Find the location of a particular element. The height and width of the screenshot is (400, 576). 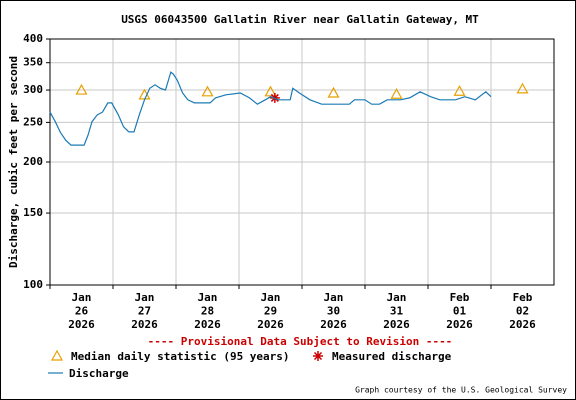

legend-label: Measured discharge is located at coordinates (392, 356).